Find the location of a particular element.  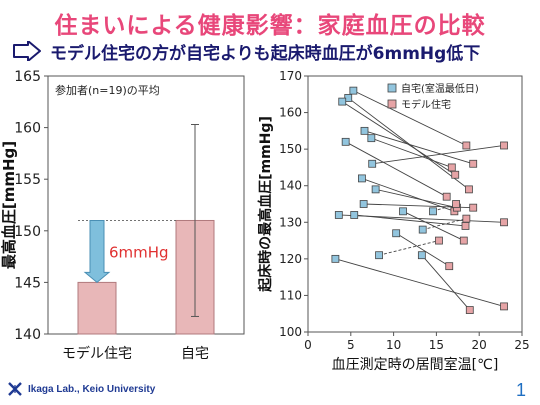

y-tick-label: 165 is located at coordinates (27, 77).